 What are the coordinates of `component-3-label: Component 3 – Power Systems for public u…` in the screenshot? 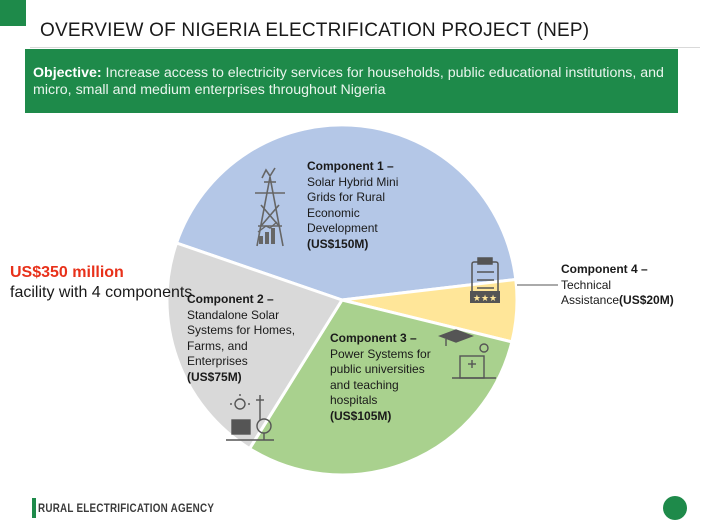 It's located at (385, 377).